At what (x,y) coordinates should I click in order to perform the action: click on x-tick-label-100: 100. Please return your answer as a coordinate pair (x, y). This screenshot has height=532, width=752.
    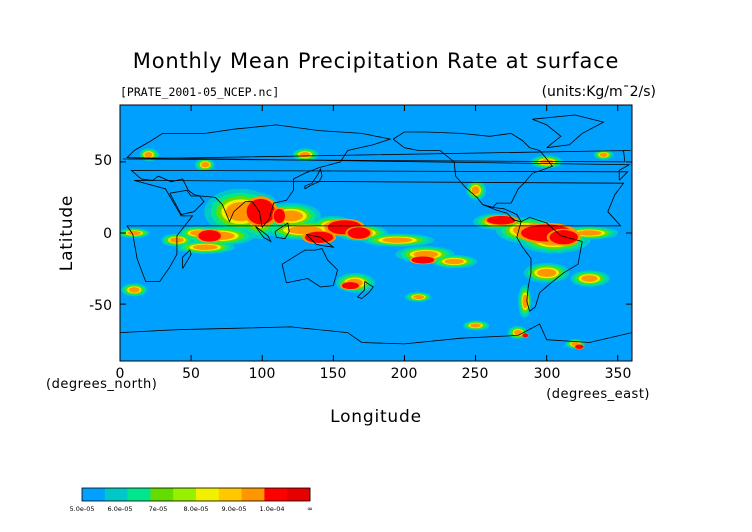
    Looking at the image, I should click on (262, 374).